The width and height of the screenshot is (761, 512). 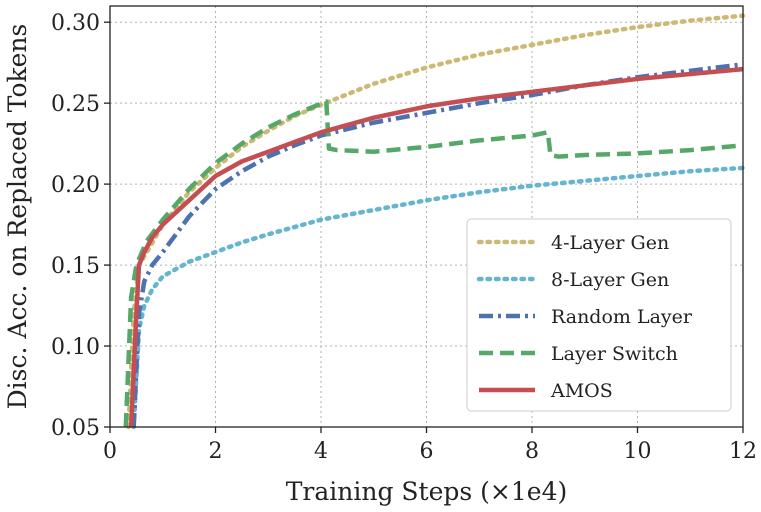 I want to click on y-tick-label: 0.25, so click(x=75, y=104).